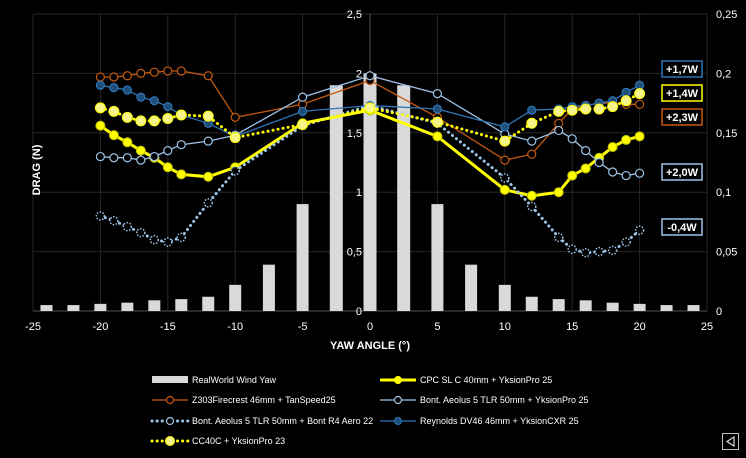 The image size is (746, 458). I want to click on power-delta-label: +1,4W, so click(682, 94).